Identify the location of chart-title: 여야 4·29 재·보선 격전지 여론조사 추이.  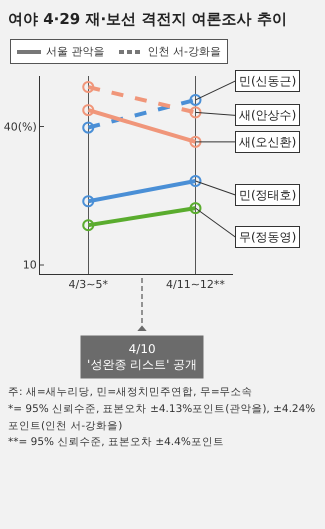
(147, 19).